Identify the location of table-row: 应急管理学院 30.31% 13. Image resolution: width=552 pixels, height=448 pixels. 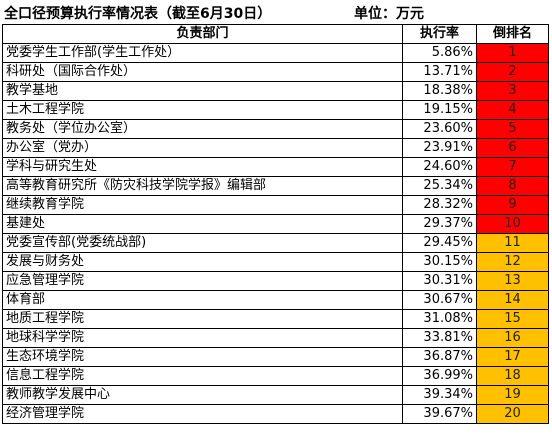
(275, 281).